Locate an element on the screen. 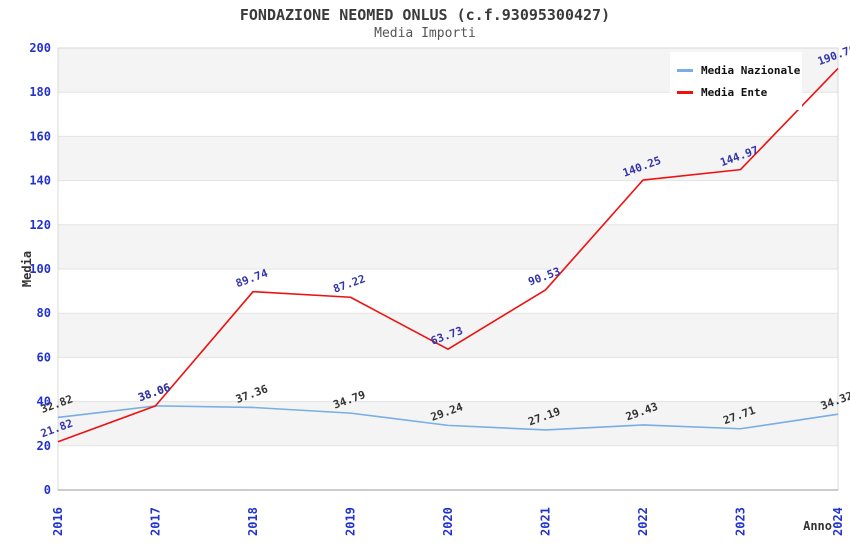 The image size is (850, 550). media-nazionale-line-swatch is located at coordinates (685, 70).